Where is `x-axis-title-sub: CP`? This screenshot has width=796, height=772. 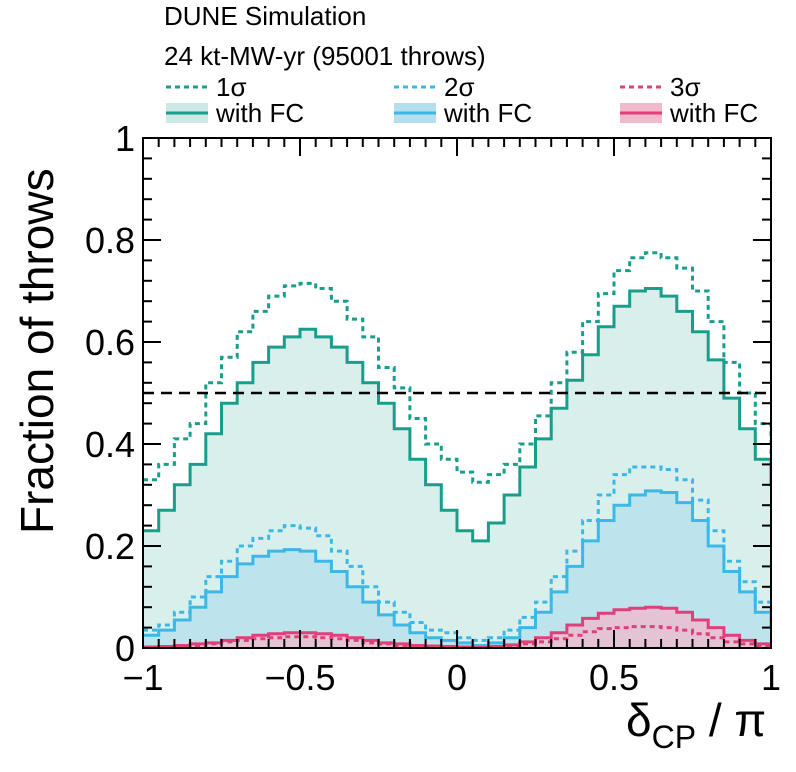
x-axis-title-sub: CP is located at coordinates (674, 737).